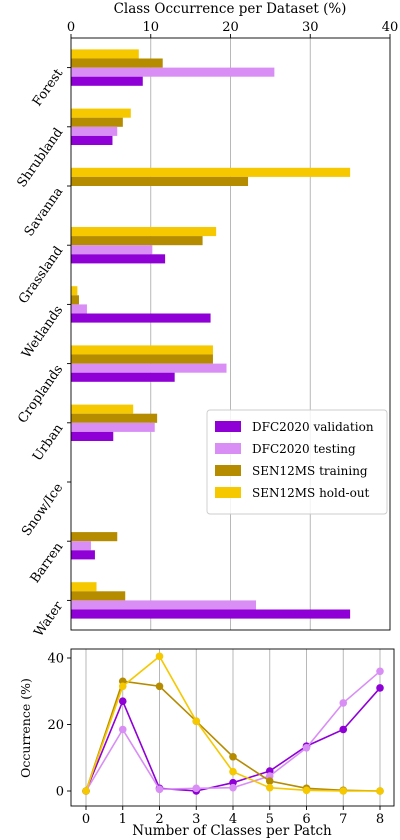 The width and height of the screenshot is (400, 840). I want to click on category-label-grassland: Grassland, so click(41, 275).